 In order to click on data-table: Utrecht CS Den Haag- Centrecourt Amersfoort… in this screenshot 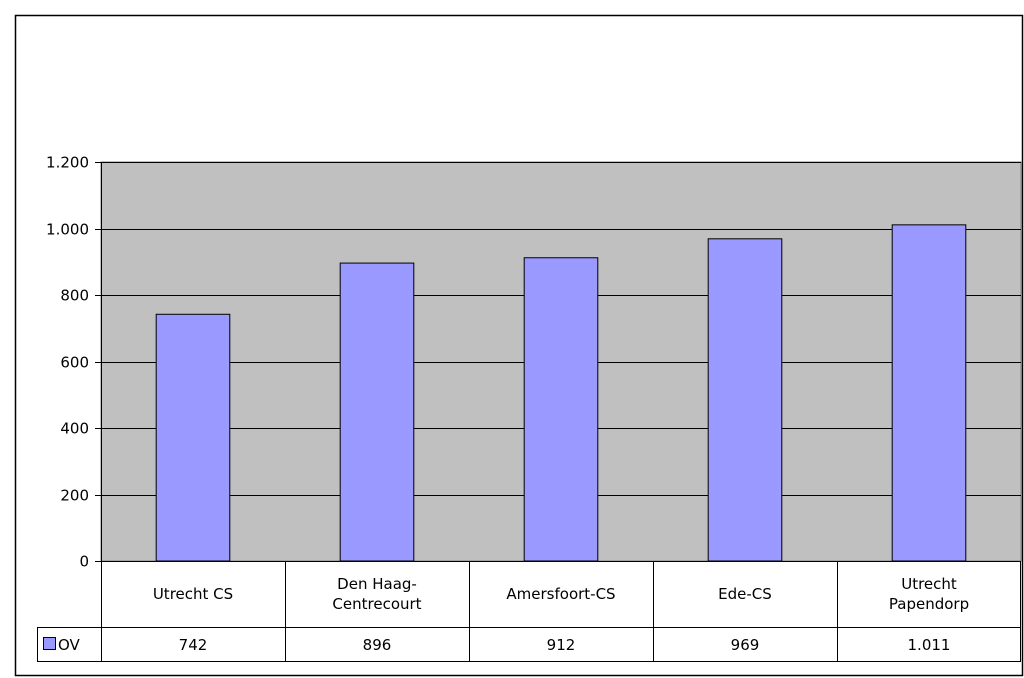, I will do `click(529, 611)`.